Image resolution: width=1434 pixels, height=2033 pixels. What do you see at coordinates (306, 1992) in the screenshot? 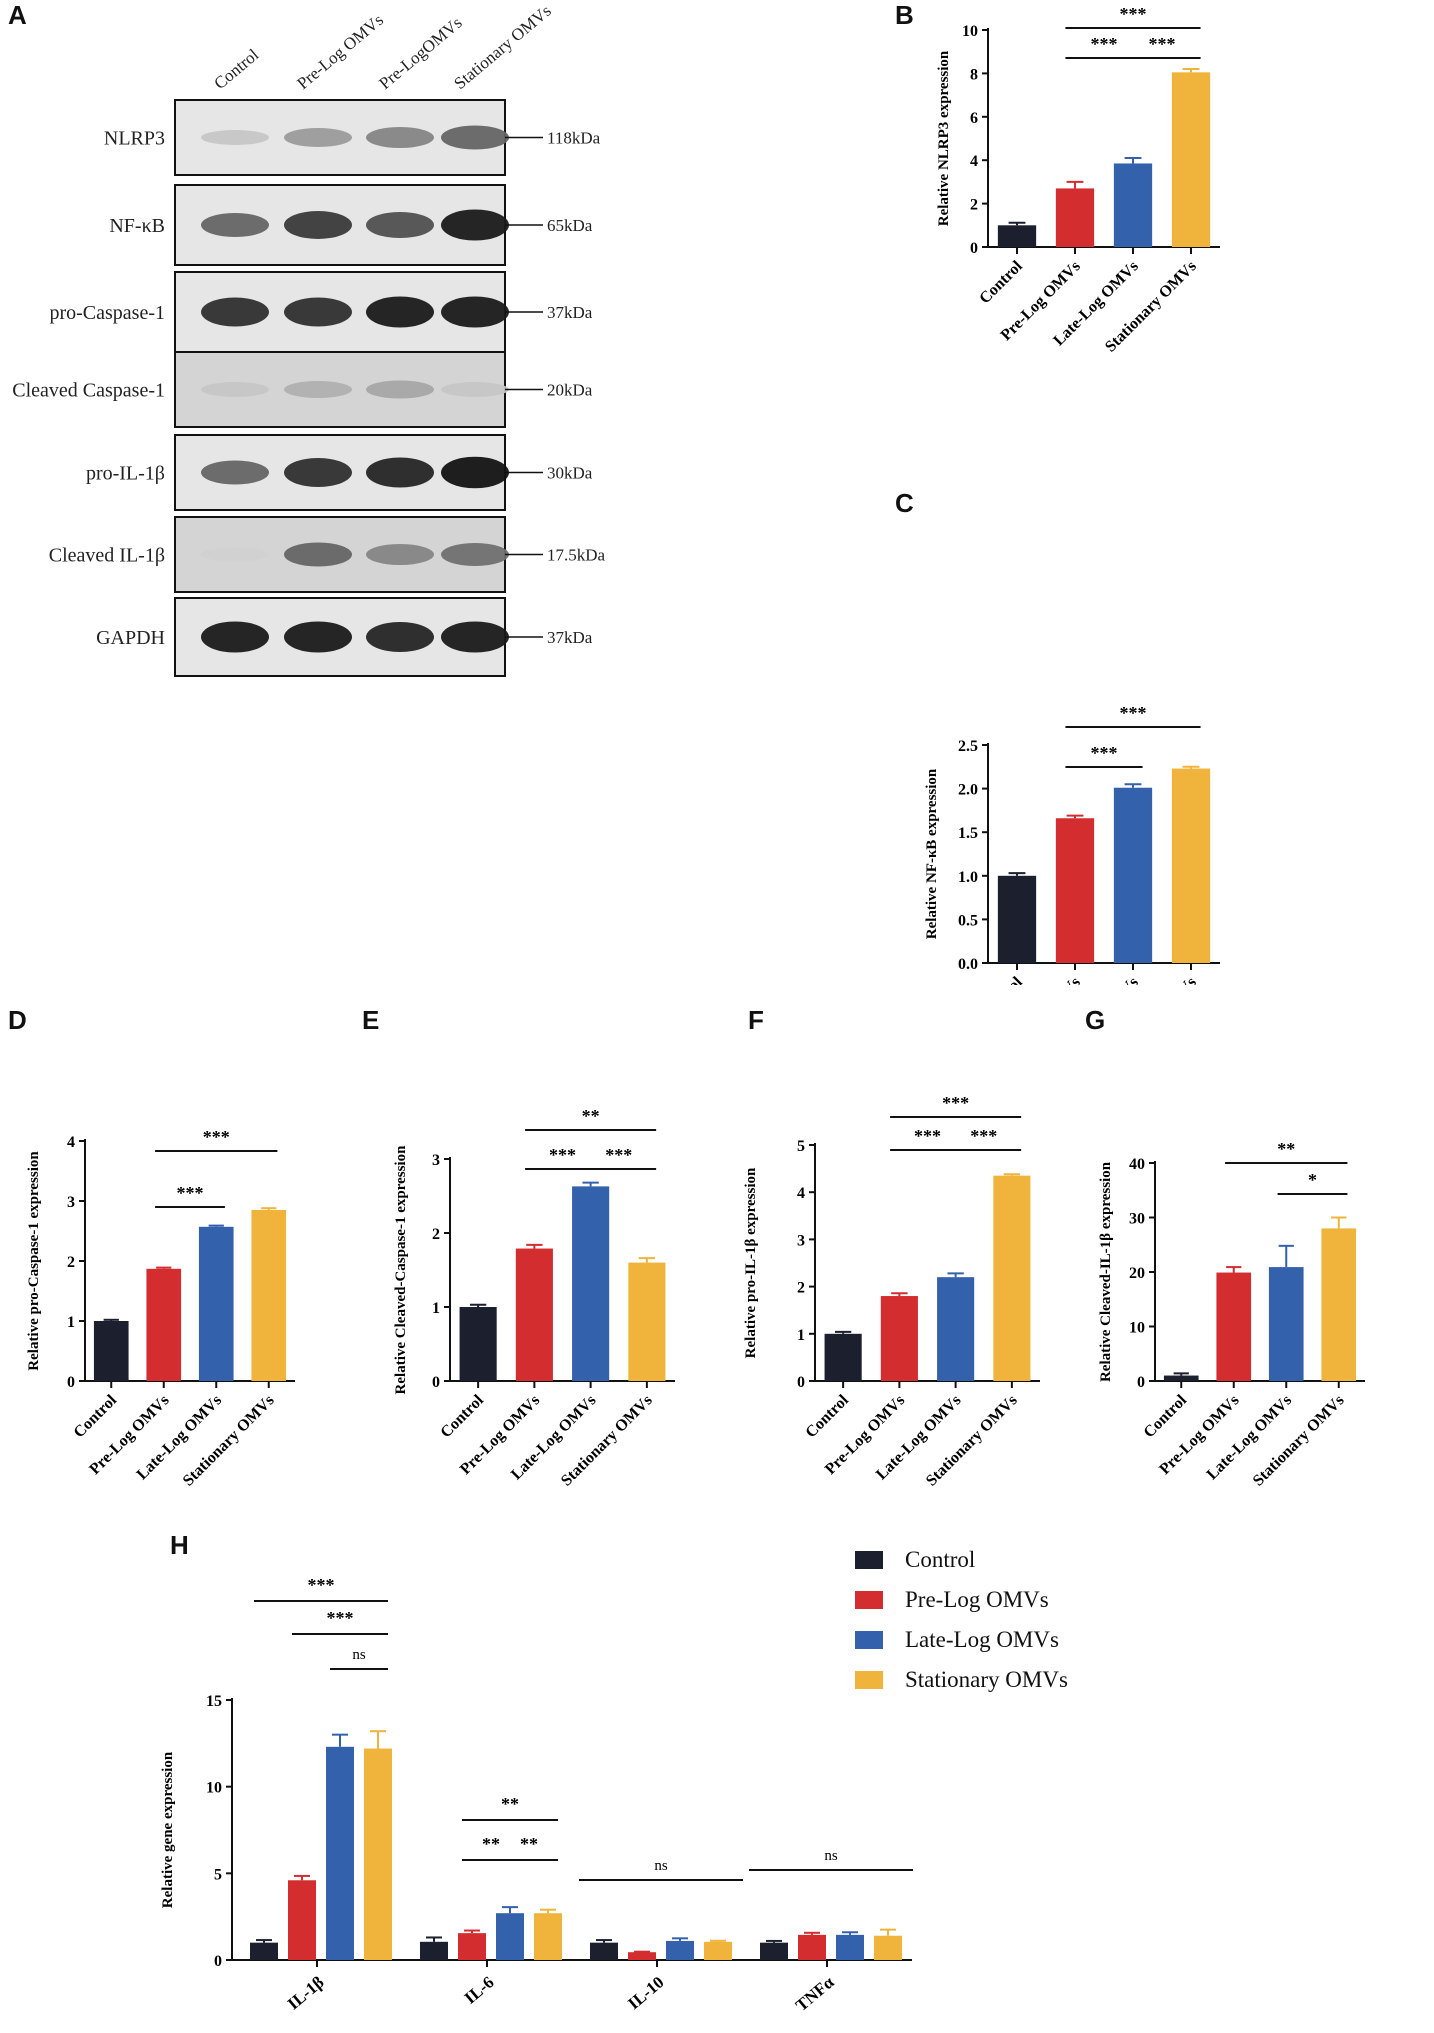
I see `x-tick-label: IL-1β` at bounding box center [306, 1992].